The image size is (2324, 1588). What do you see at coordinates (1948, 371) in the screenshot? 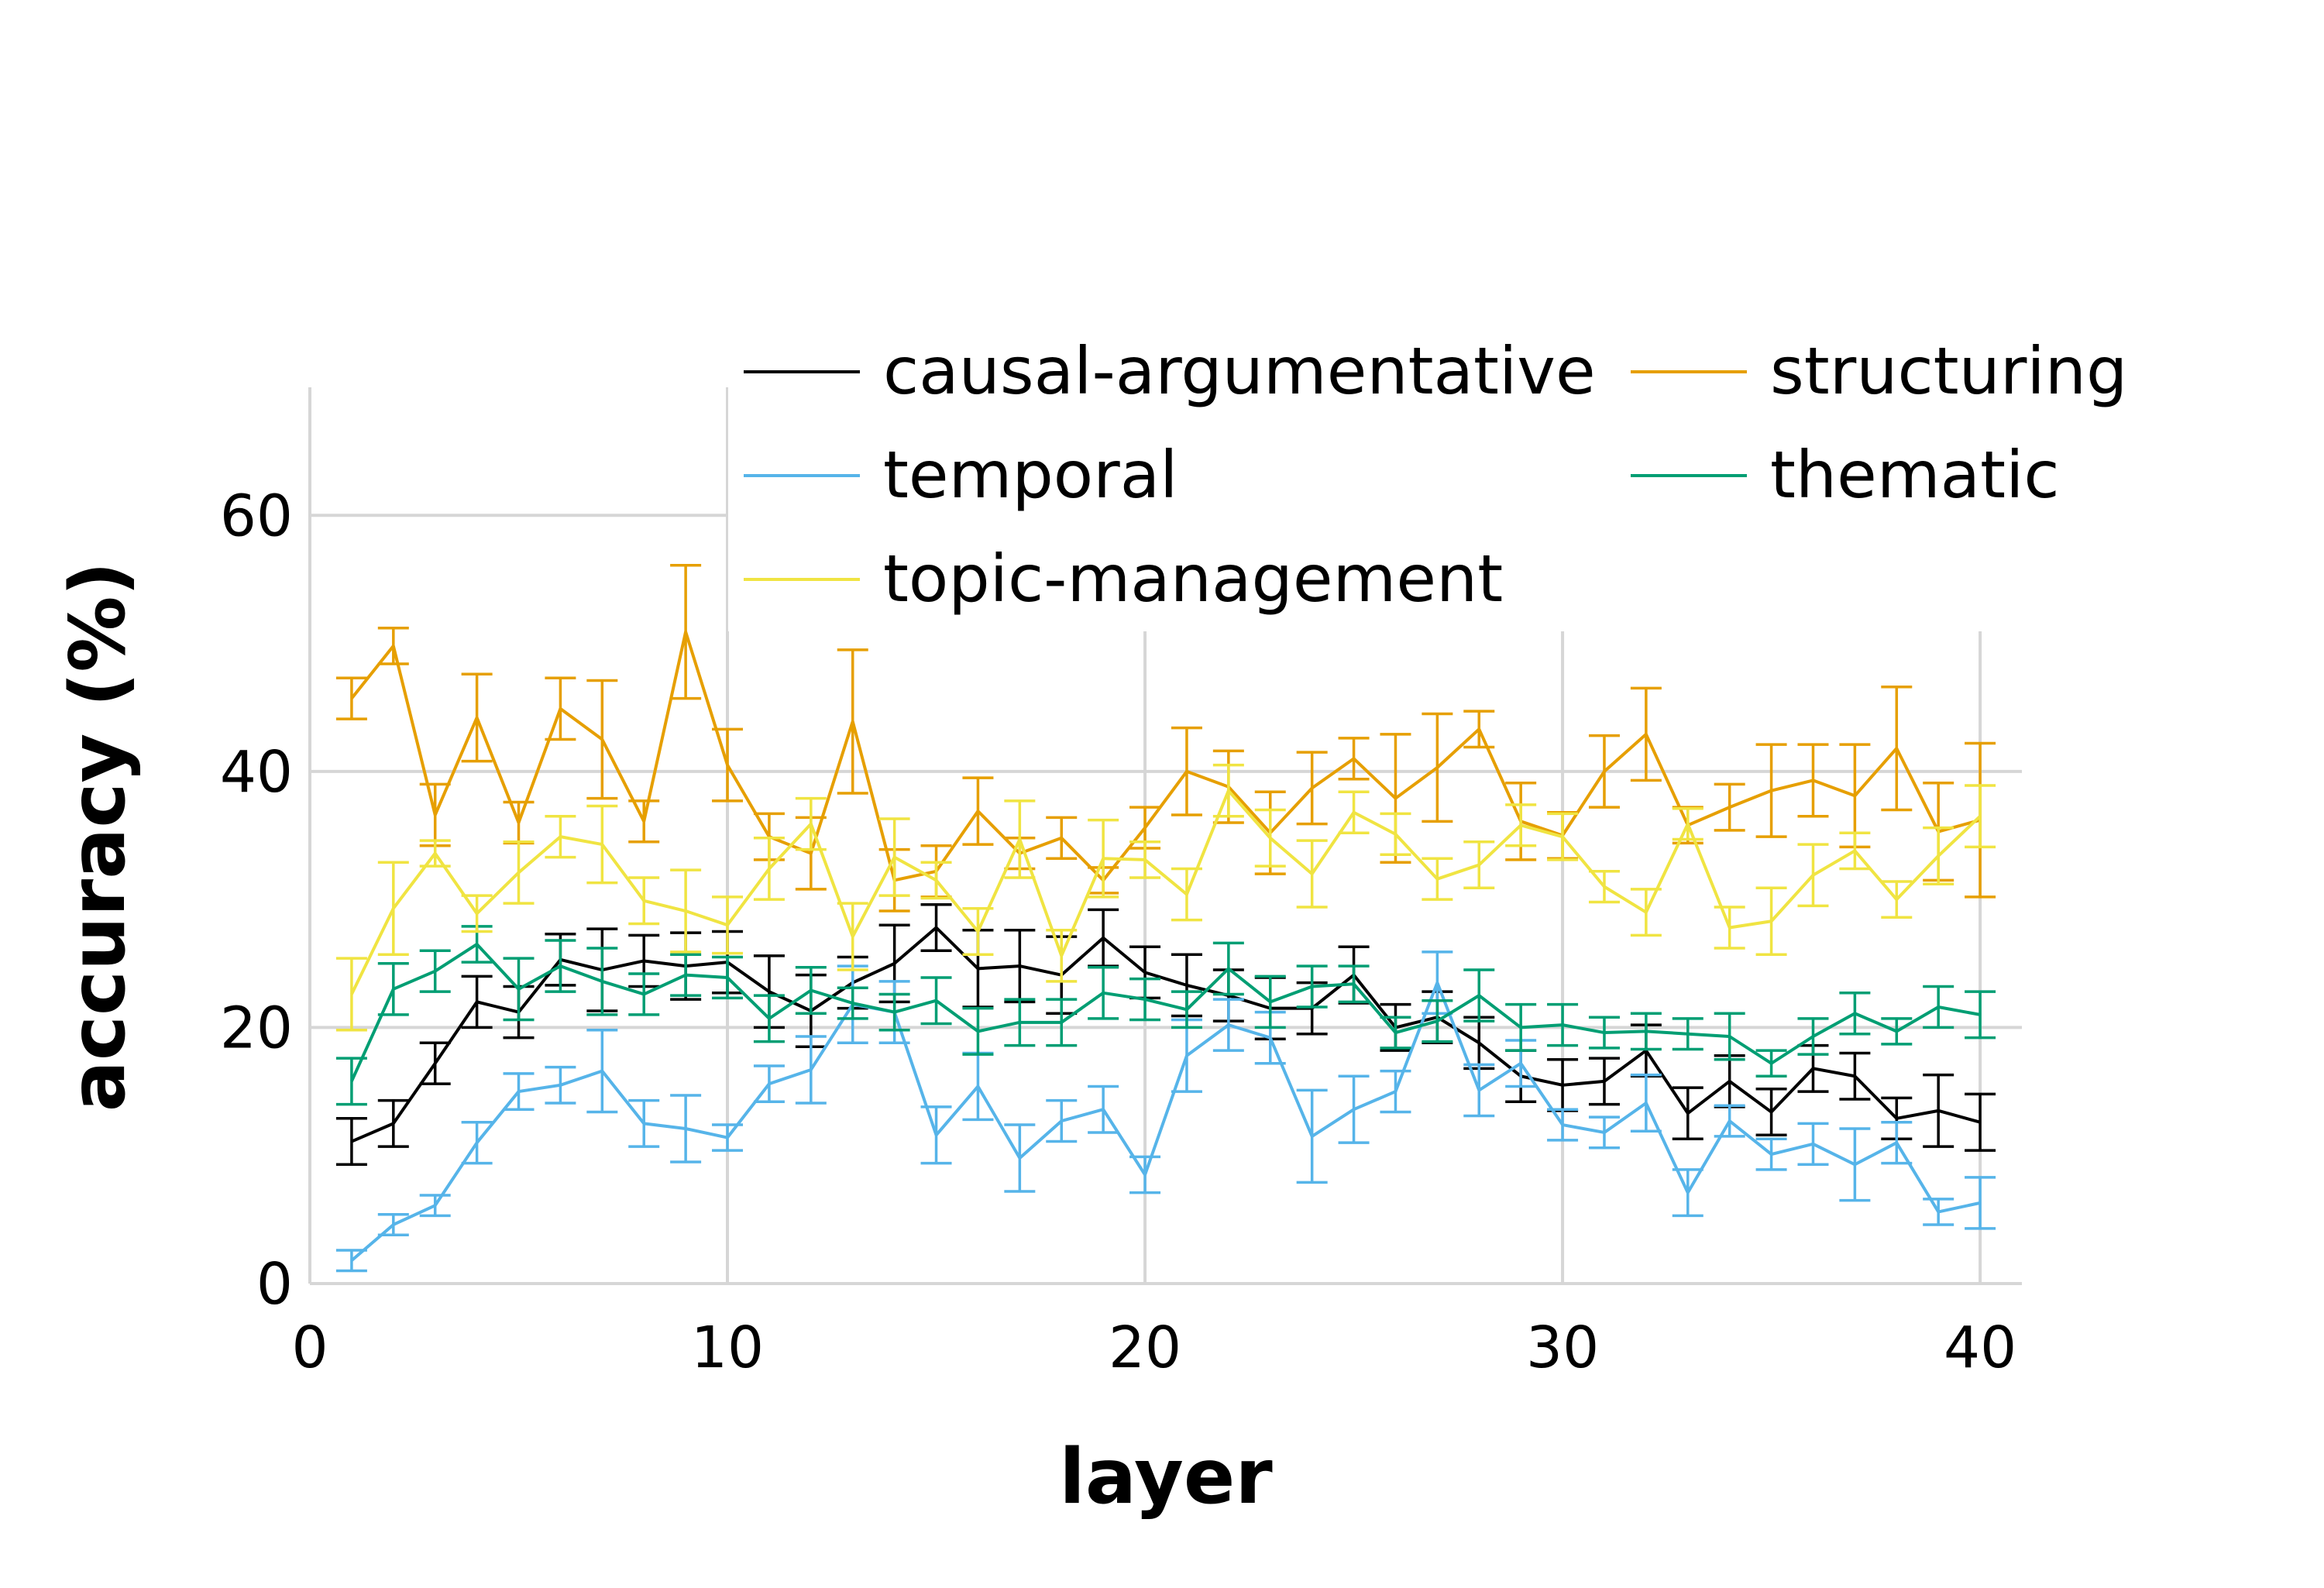
I see `legend-label: structuring` at bounding box center [1948, 371].